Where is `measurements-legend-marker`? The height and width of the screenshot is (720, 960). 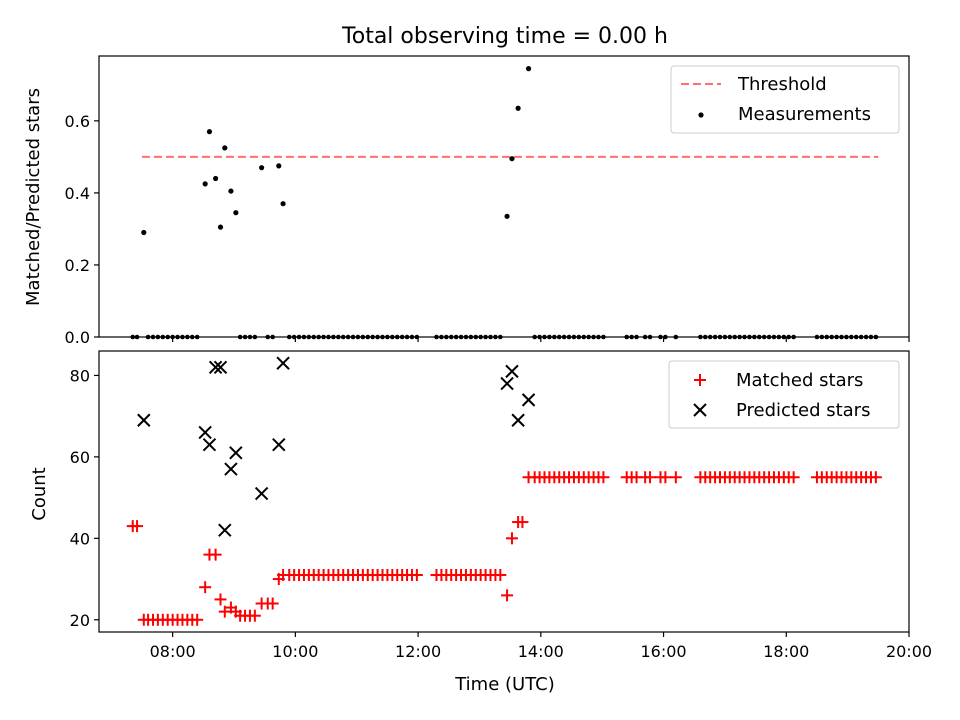 measurements-legend-marker is located at coordinates (701, 115).